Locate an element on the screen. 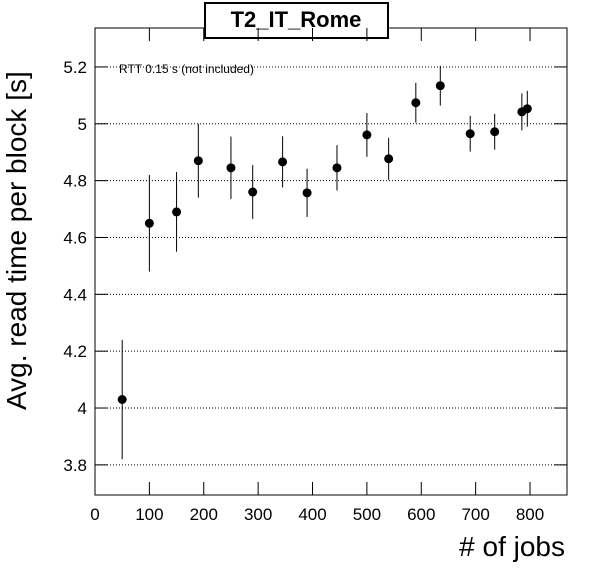  x-tick-label: 700 is located at coordinates (475, 514).